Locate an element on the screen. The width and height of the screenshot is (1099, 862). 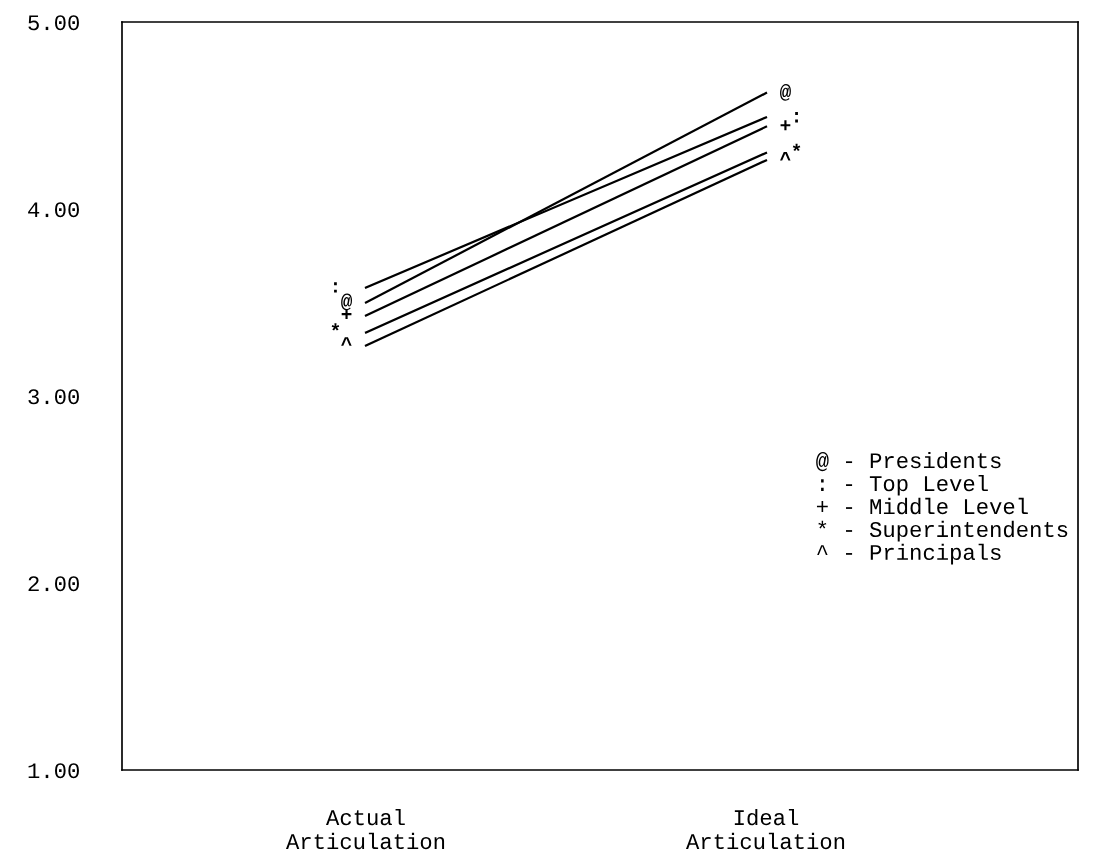
y-tick-label: 4.00 is located at coordinates (53, 210).